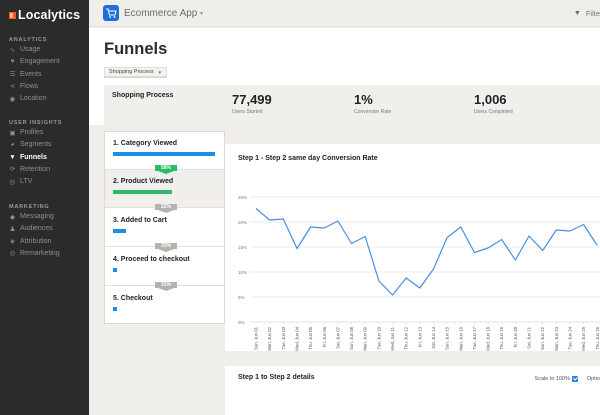  I want to click on x-tick-label: Mon, Jun 16, so click(460, 338).